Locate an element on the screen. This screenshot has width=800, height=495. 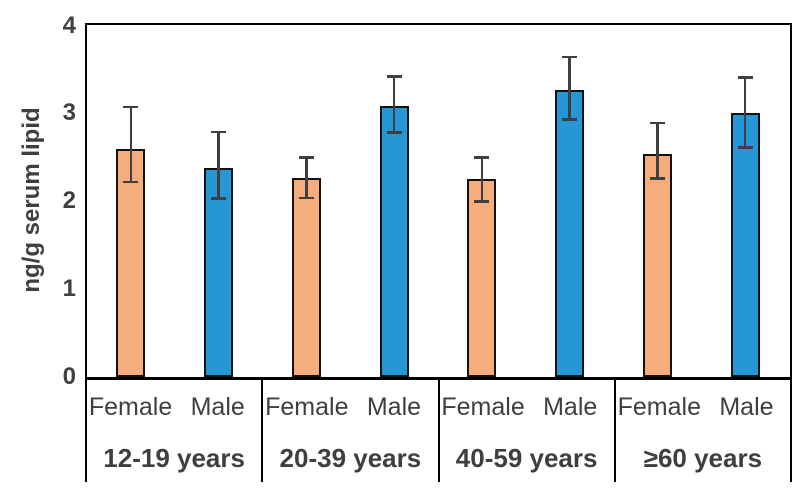
error-cap-bottom-male-20-39-years is located at coordinates (394, 132).